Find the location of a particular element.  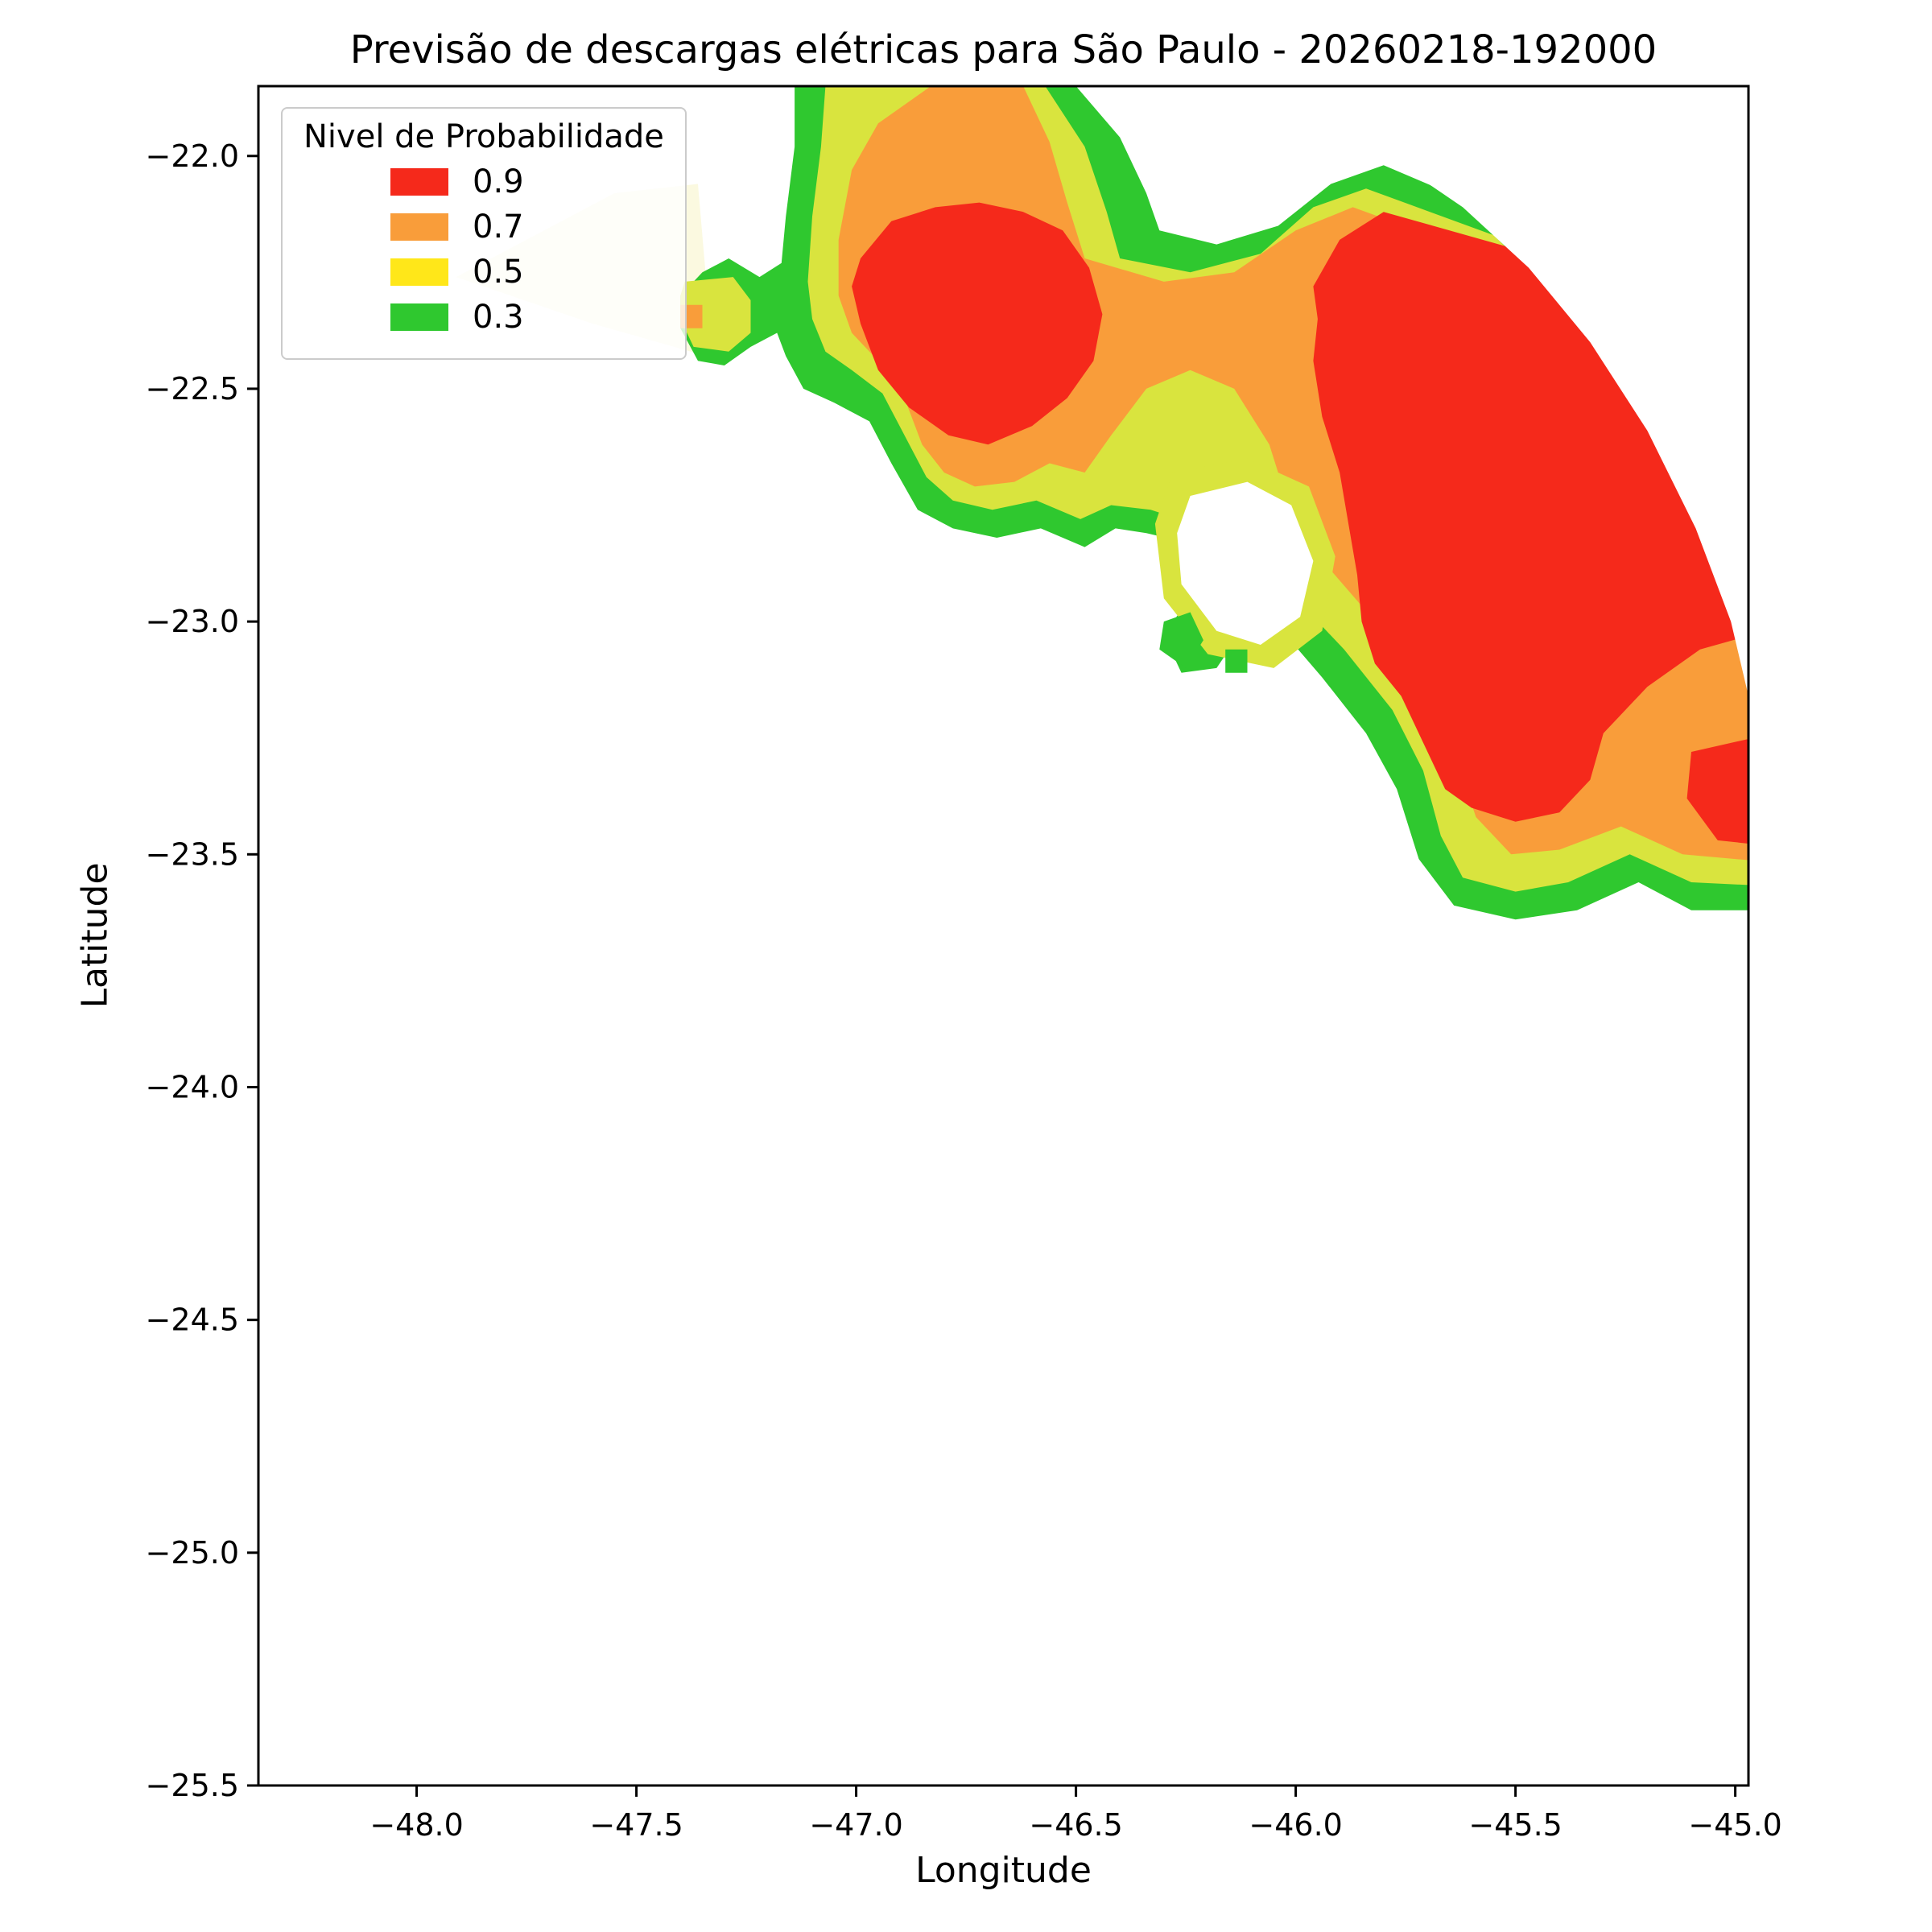

legend-entry-0.7: 0.7 is located at coordinates (527, 227).